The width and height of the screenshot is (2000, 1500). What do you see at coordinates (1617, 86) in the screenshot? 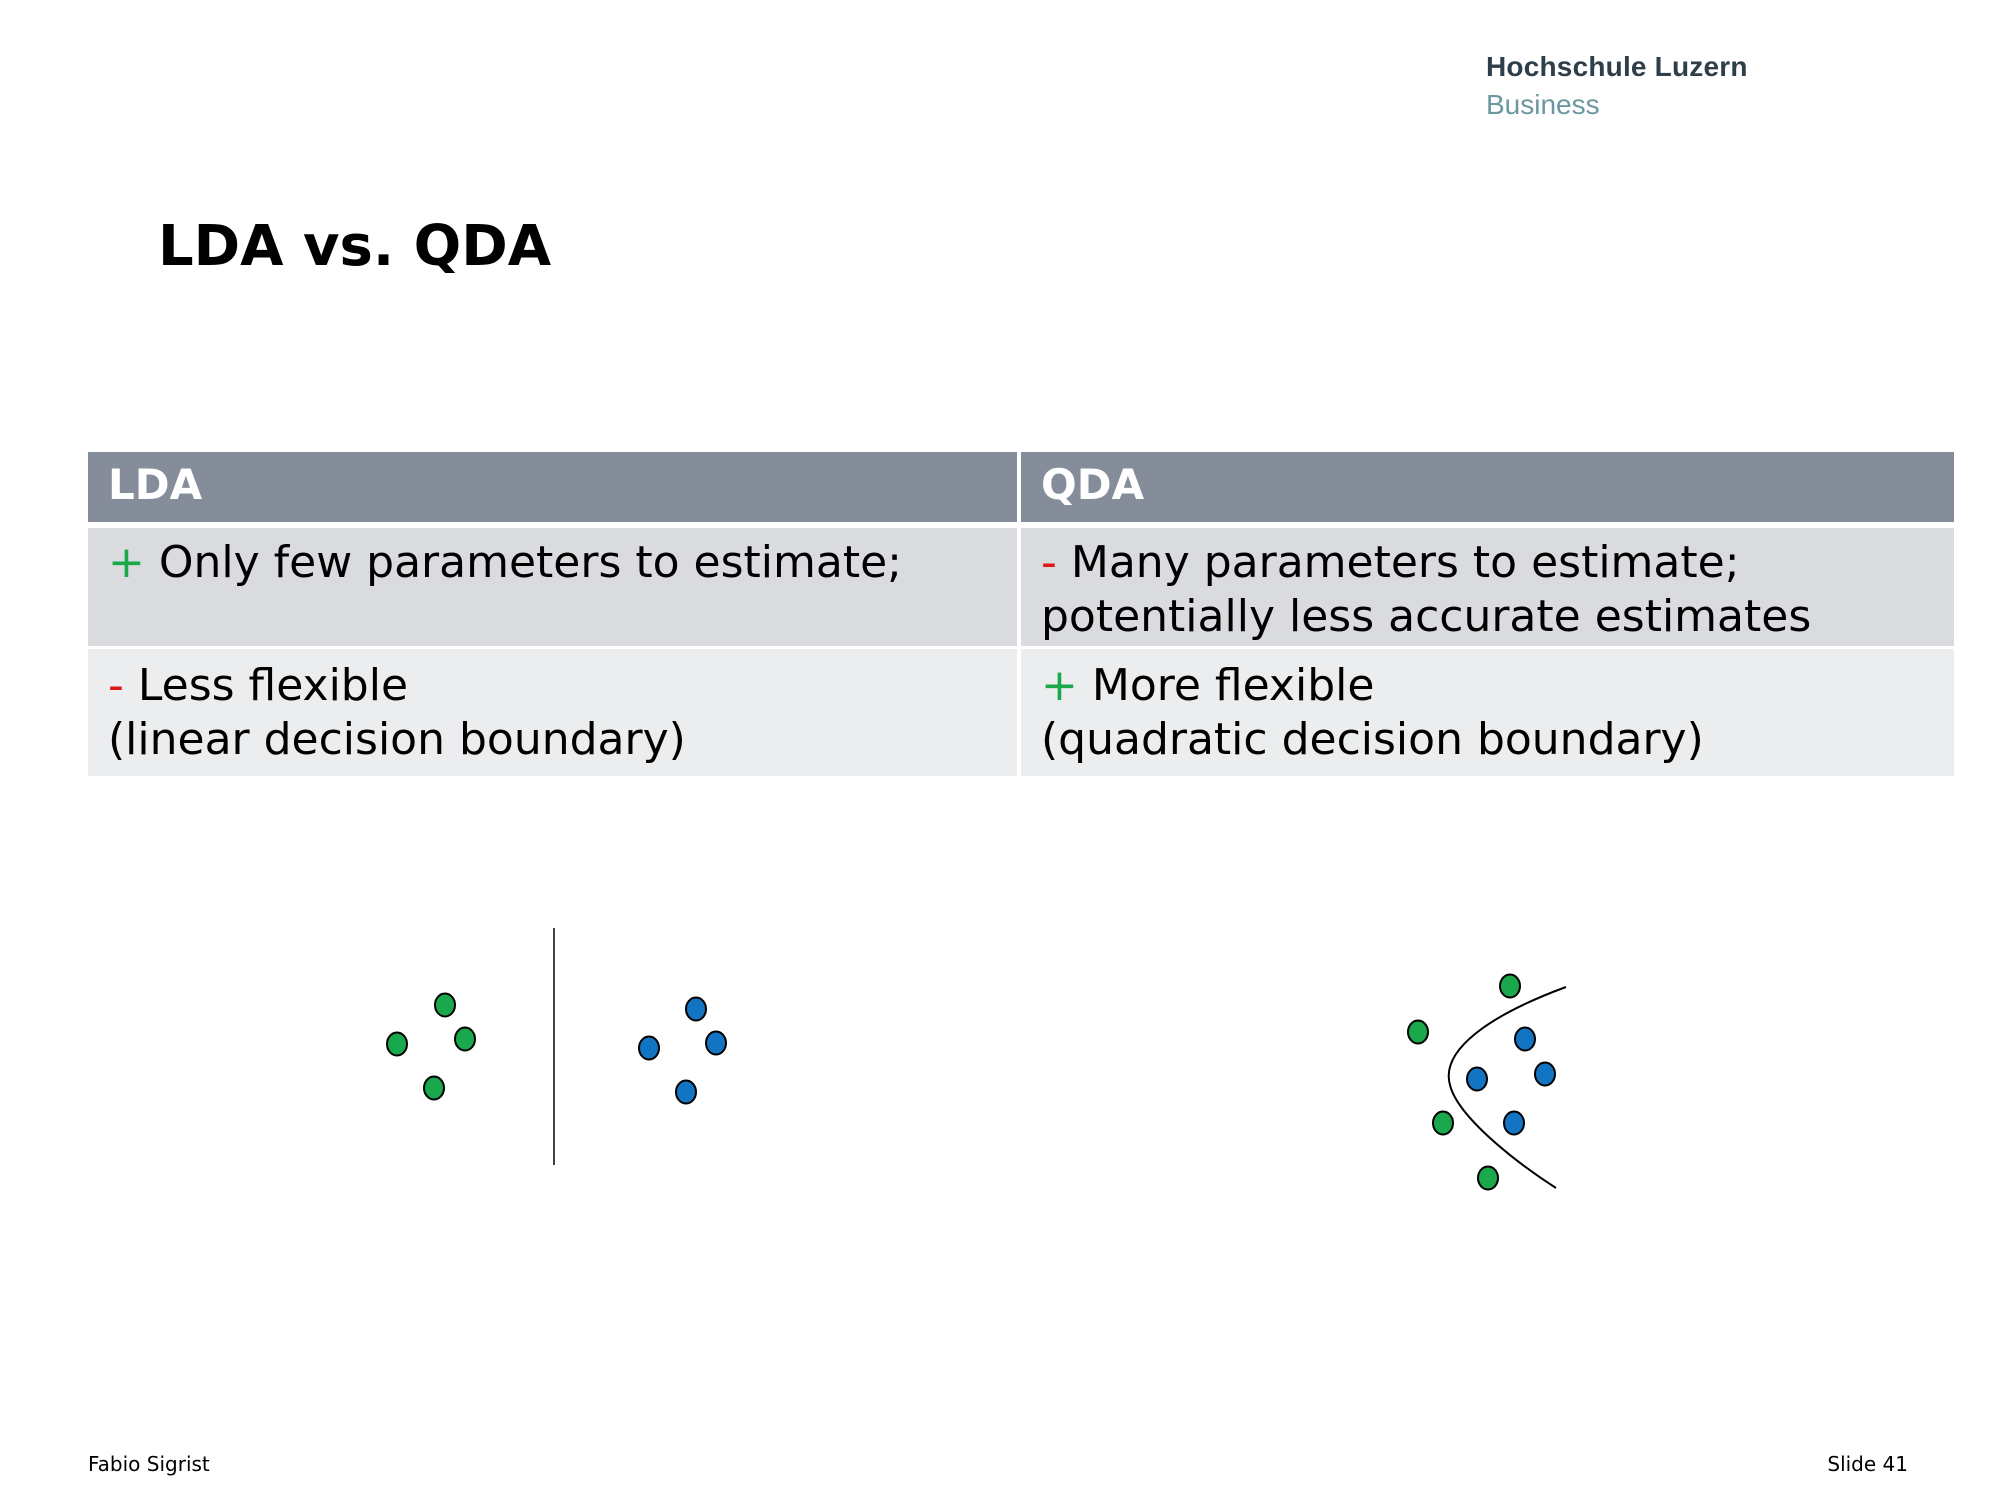
I see `university-logo: Hochschule Luzern Business` at bounding box center [1617, 86].